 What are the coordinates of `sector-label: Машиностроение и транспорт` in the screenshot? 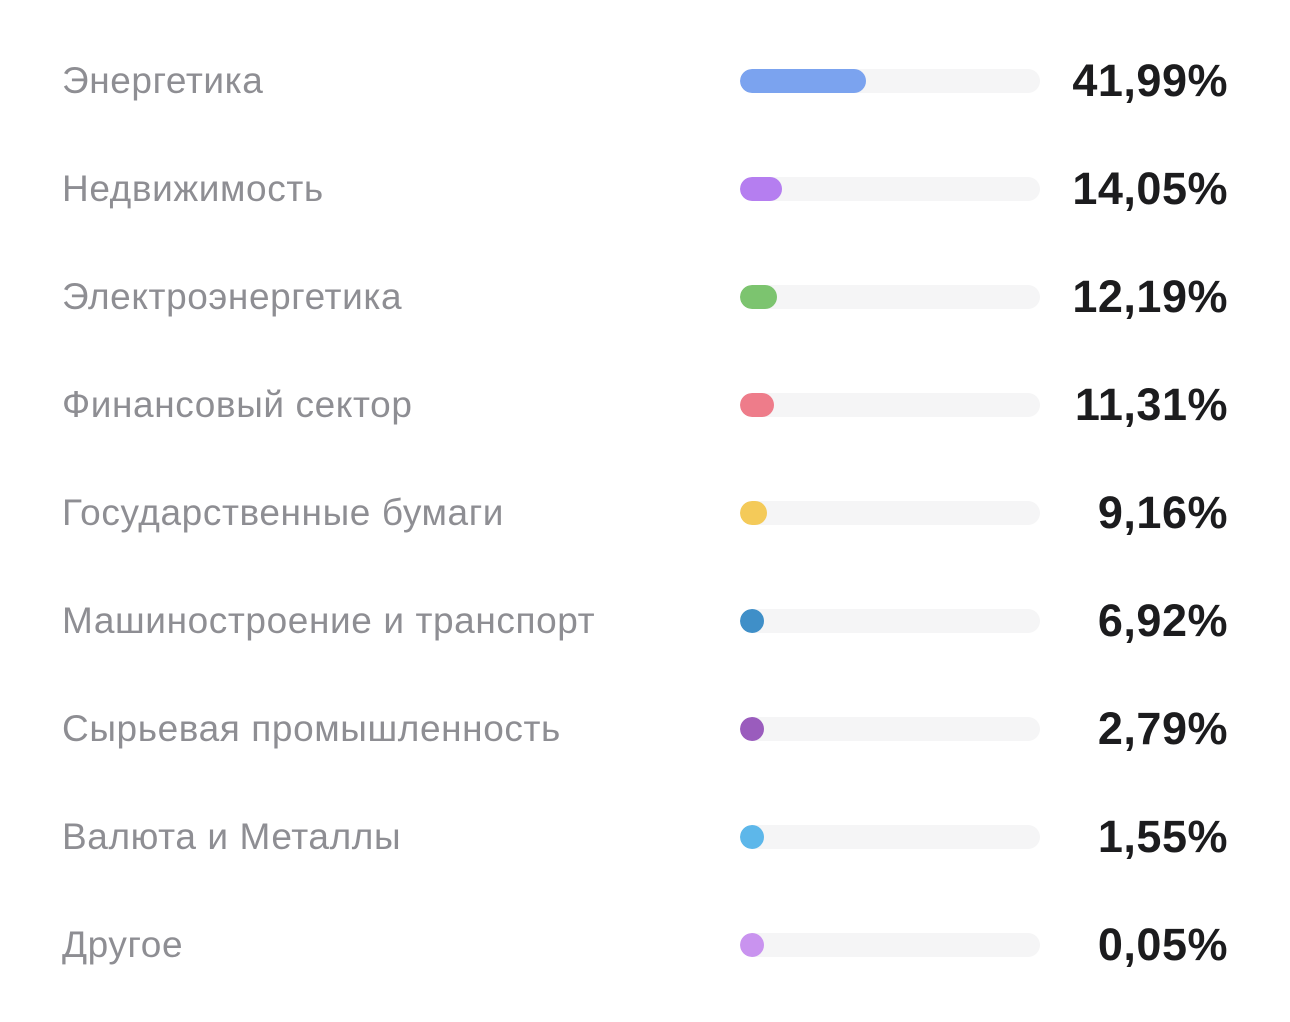 It's located at (329, 620).